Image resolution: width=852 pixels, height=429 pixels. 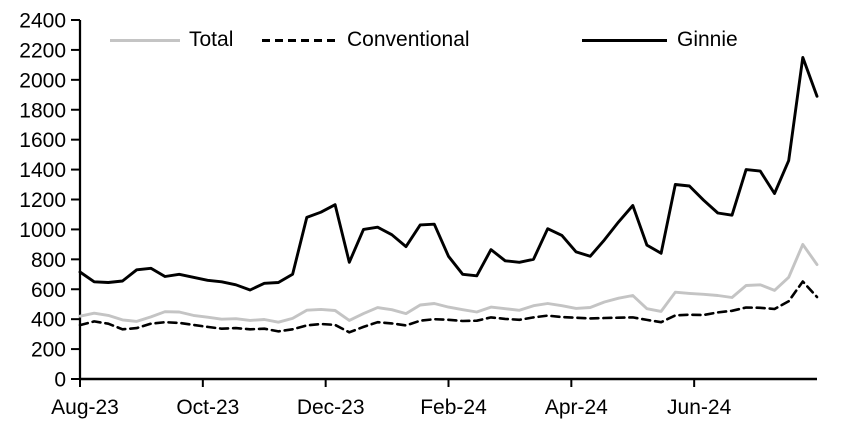 I want to click on total-line-swatch, so click(x=145, y=40).